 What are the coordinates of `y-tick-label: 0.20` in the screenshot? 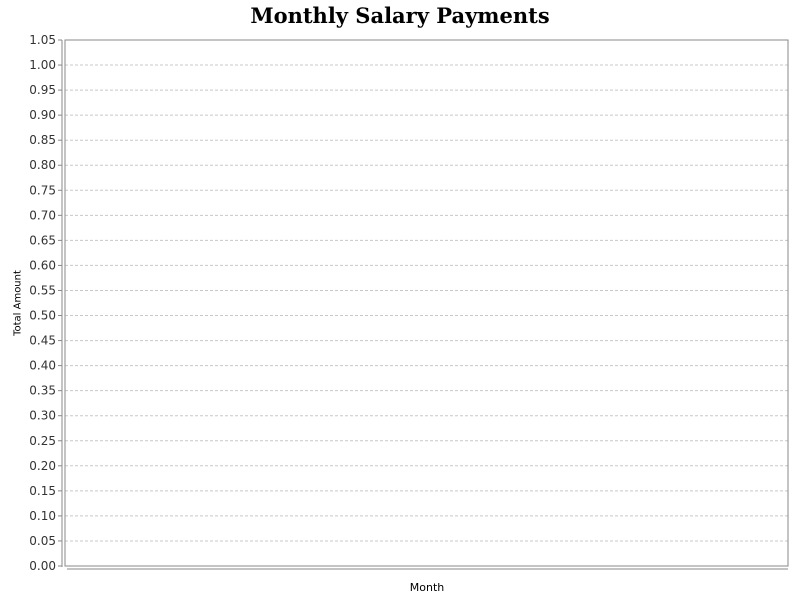 It's located at (42, 466).